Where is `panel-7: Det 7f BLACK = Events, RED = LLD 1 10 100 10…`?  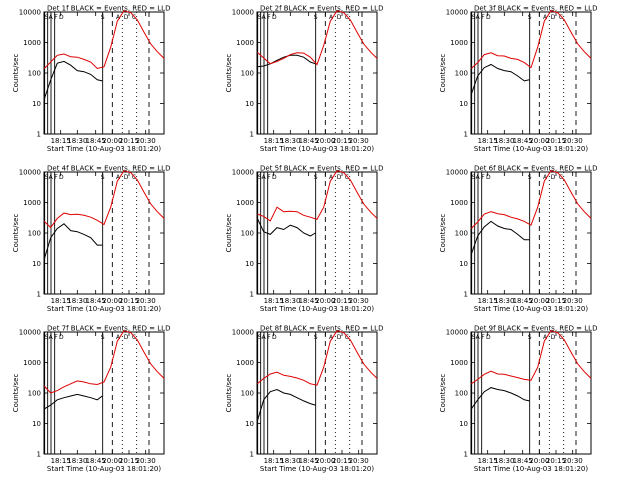 panel-7: Det 7f BLACK = Events, RED = LLD 1 10 100 10… is located at coordinates (91, 399).